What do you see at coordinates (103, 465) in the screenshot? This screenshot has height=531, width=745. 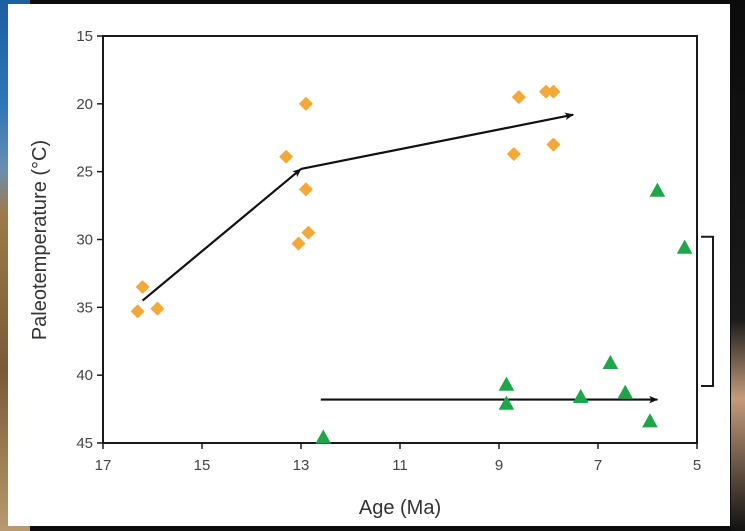 I see `x-tick-label: 17` at bounding box center [103, 465].